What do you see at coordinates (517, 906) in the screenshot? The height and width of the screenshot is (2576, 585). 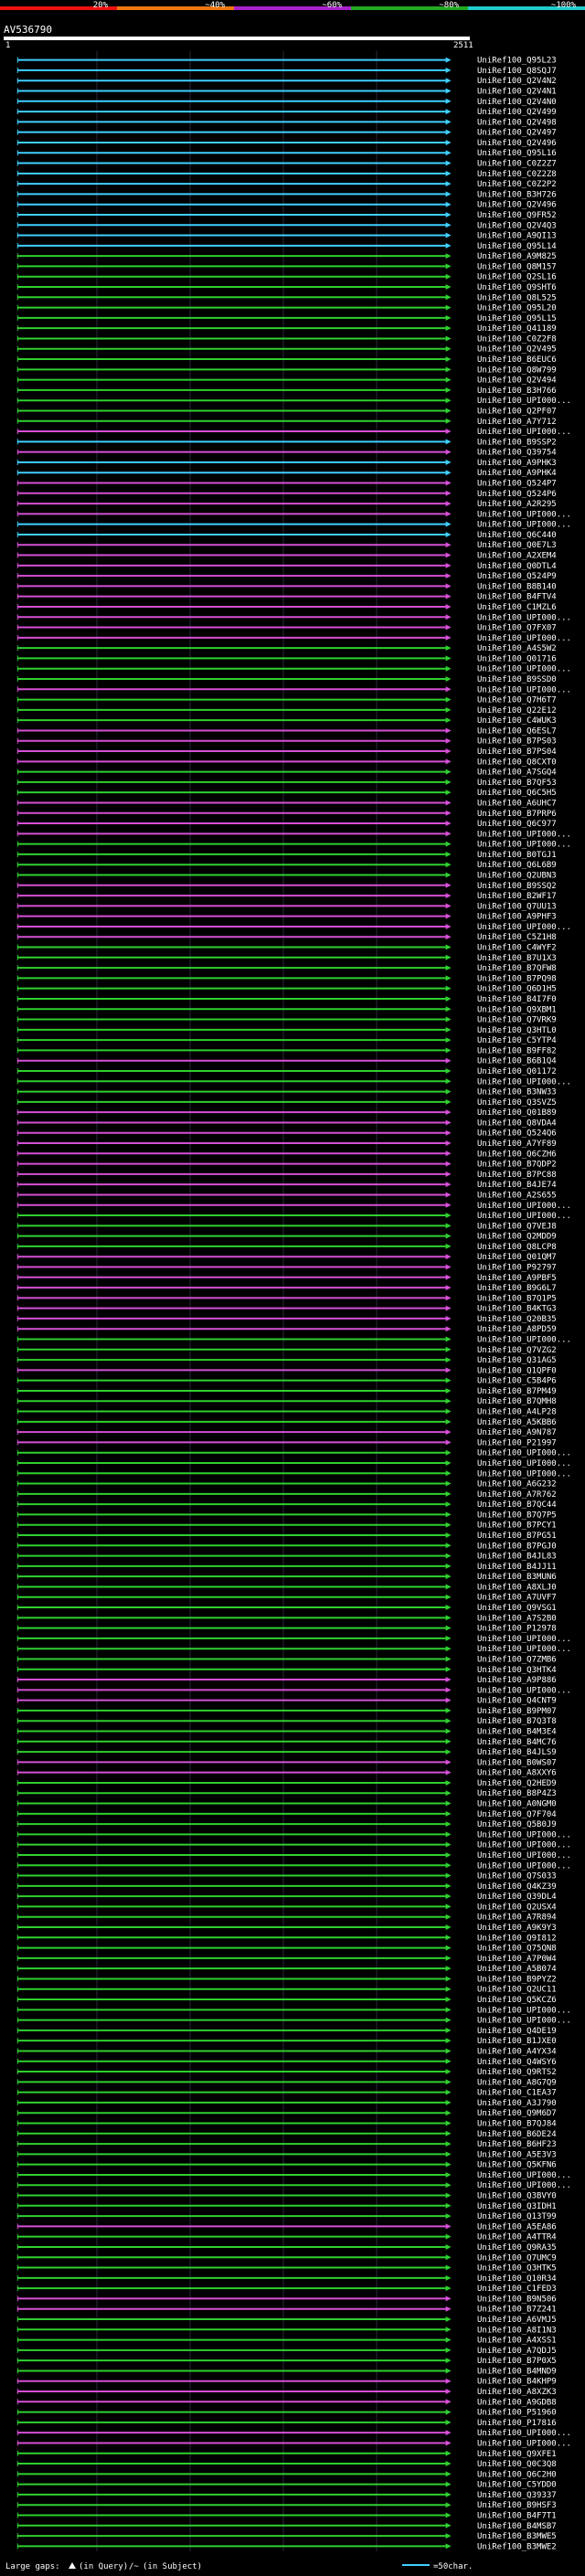 I see `hit-label: UniRef100_Q7UU13` at bounding box center [517, 906].